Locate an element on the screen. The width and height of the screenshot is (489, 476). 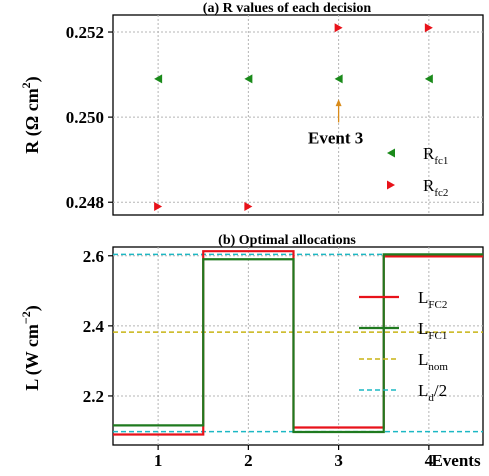
xtick-label-4: 4 is located at coordinates (429, 460).